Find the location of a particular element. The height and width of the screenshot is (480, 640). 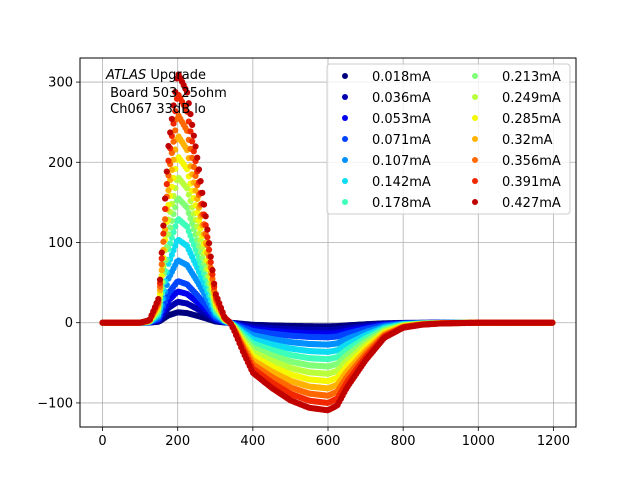

legend-label: 0.249mA is located at coordinates (531, 98).